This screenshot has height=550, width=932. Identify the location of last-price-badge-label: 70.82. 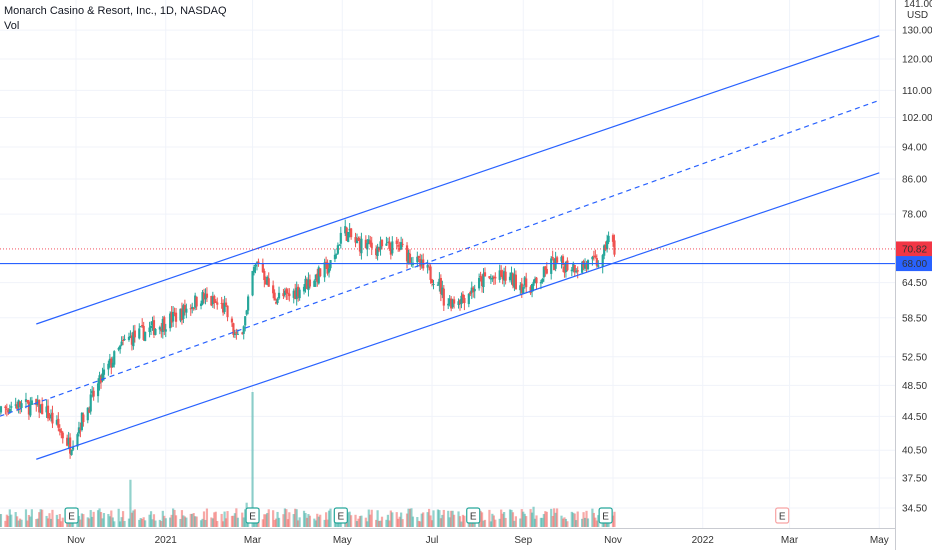
(914, 249).